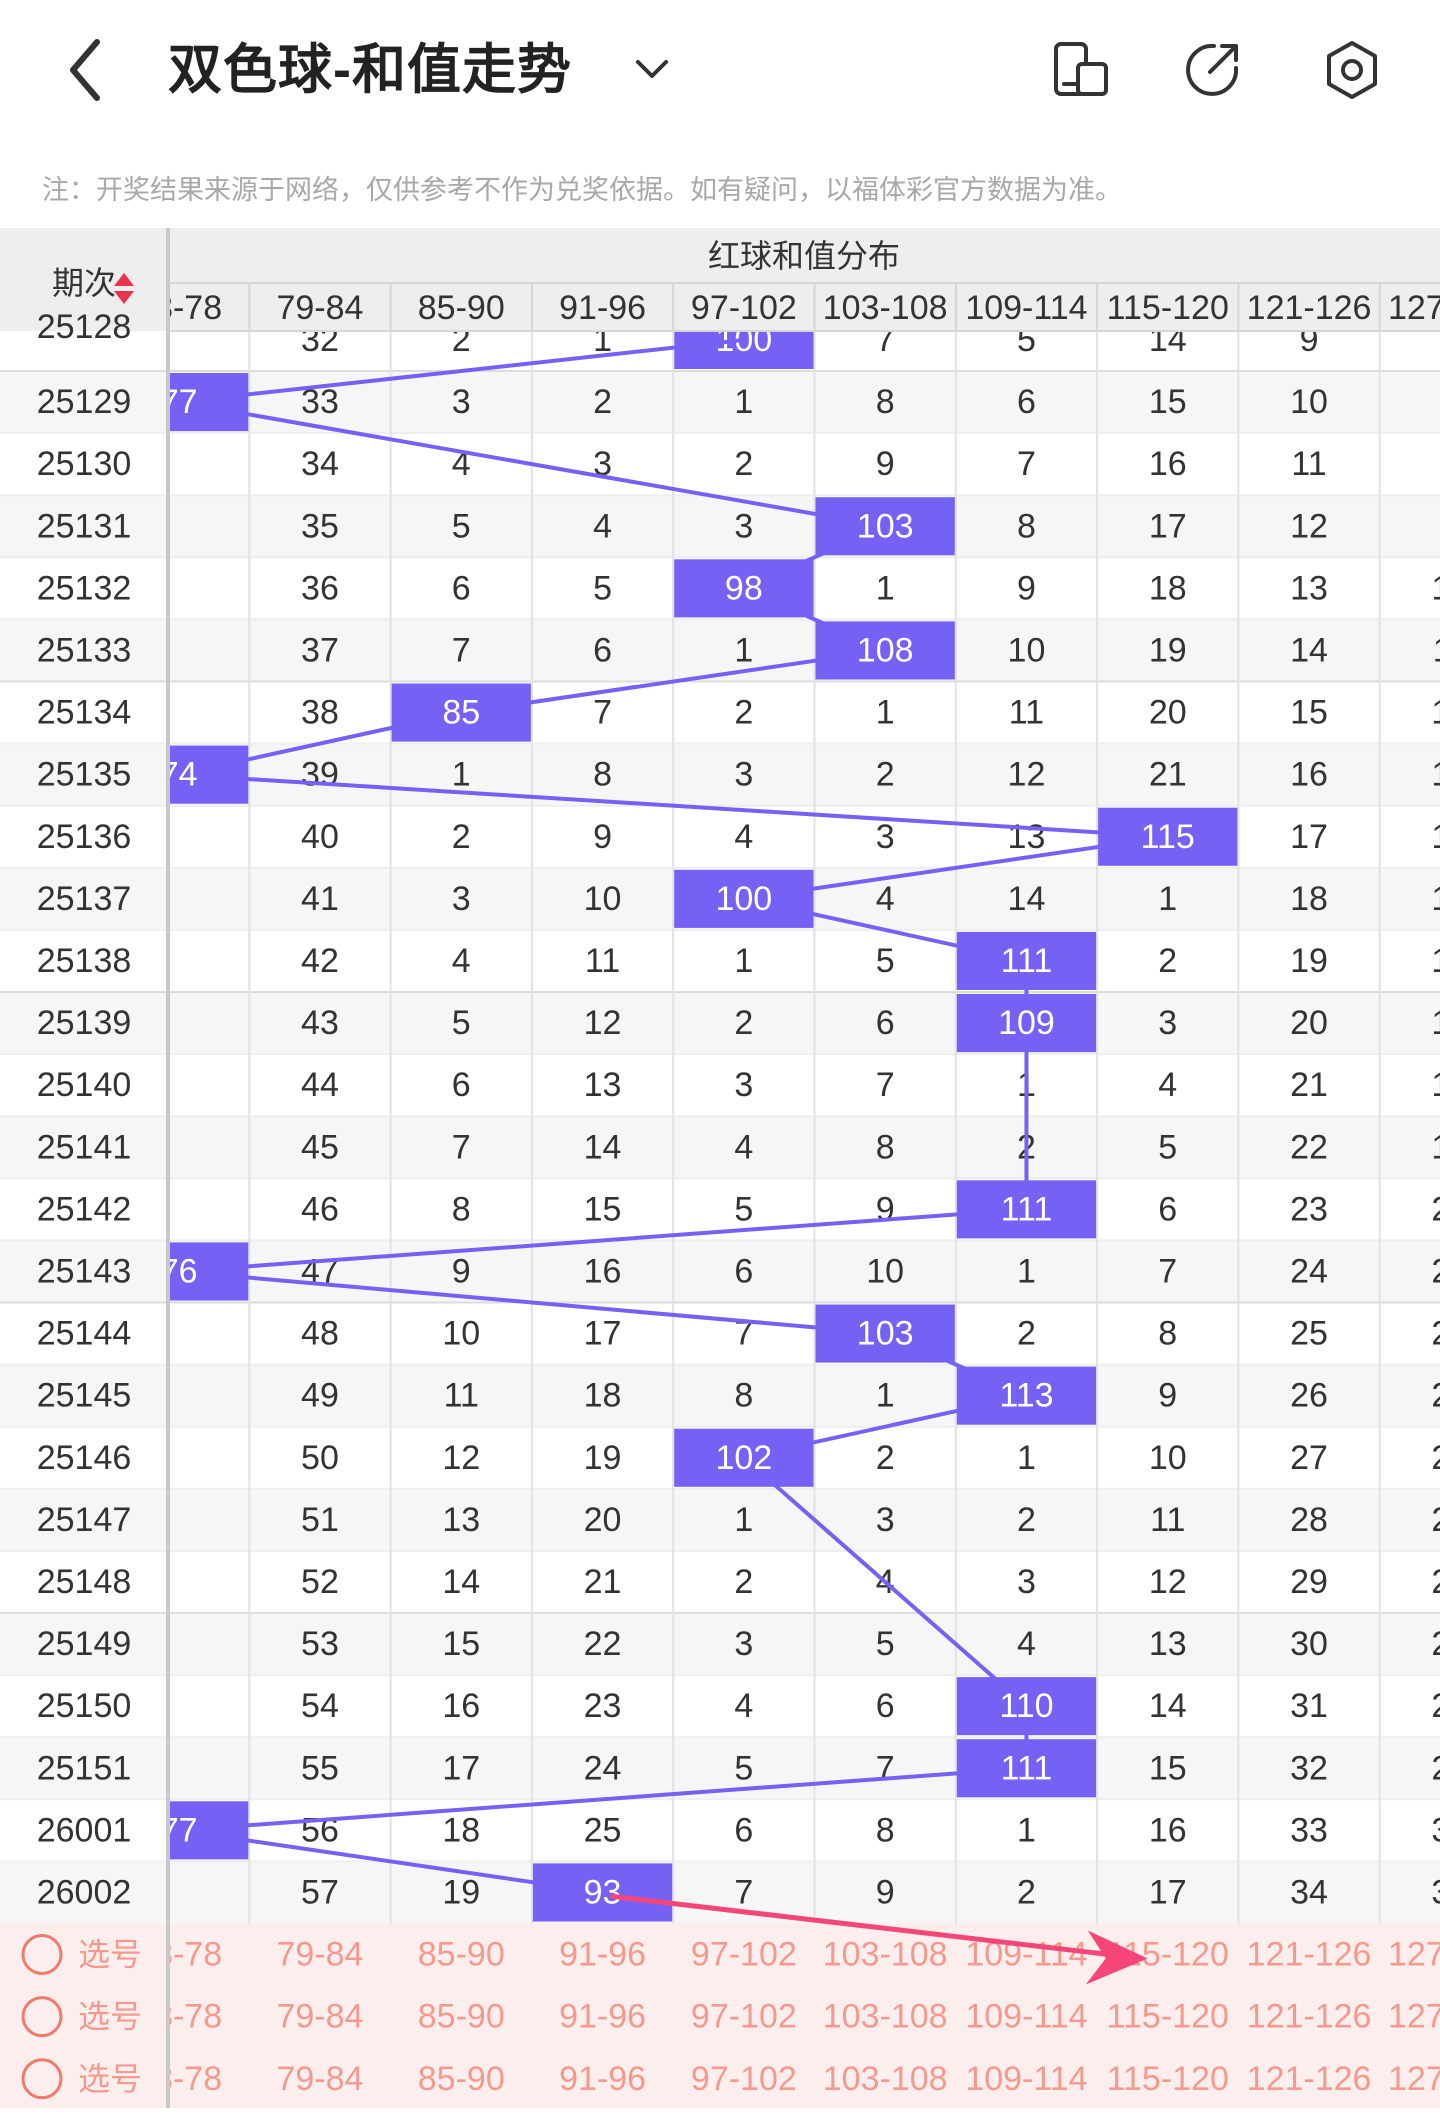  I want to click on table-cell: 11, so click(1026, 713).